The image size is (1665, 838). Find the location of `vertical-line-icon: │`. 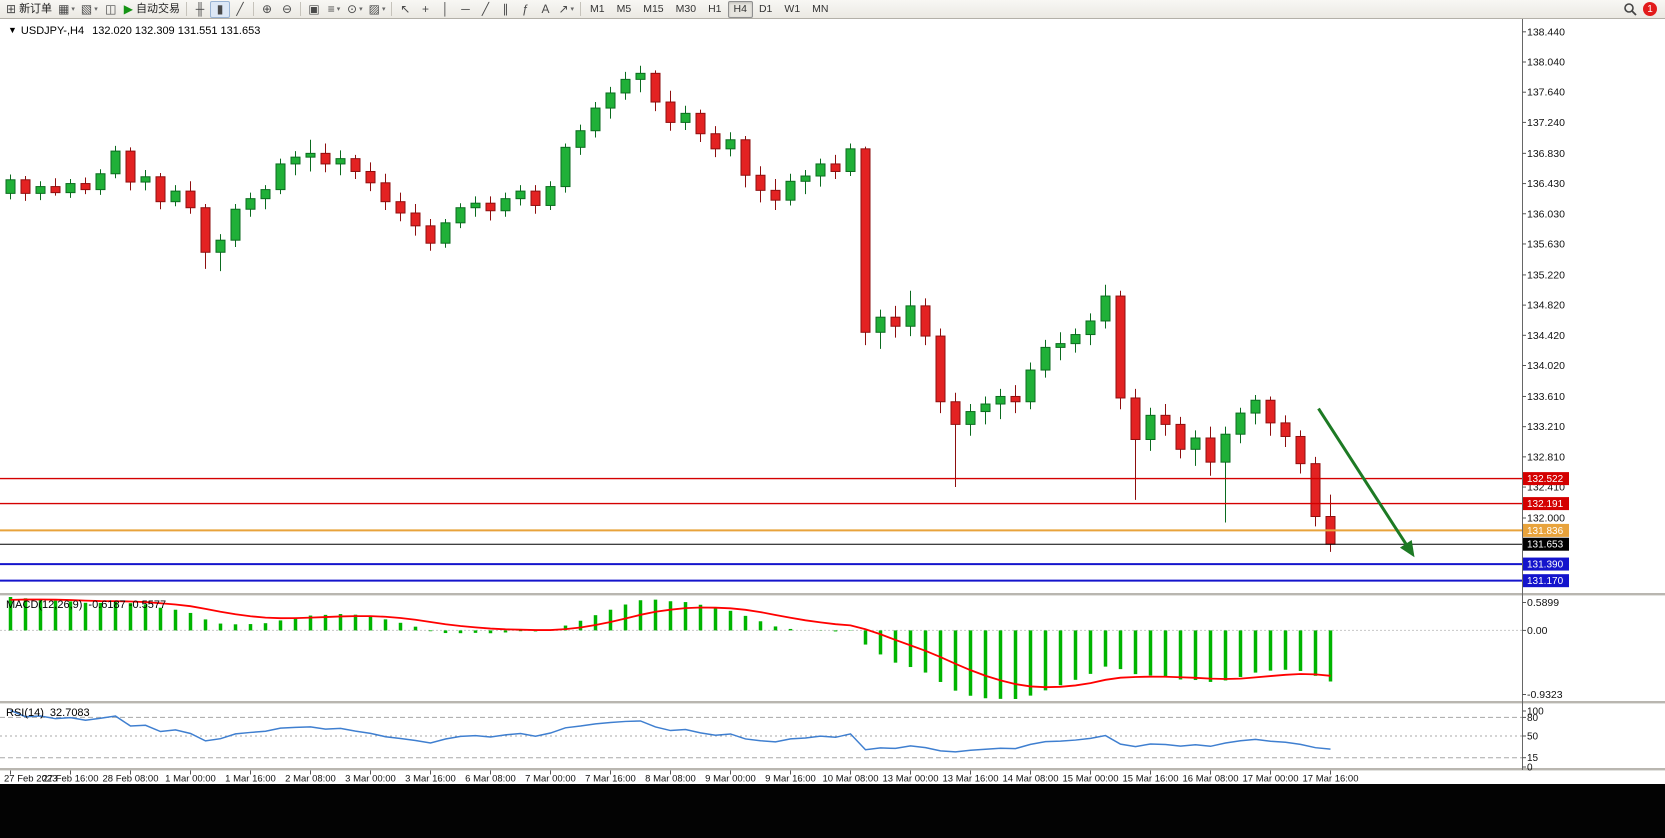

vertical-line-icon: │ is located at coordinates (445, 9).